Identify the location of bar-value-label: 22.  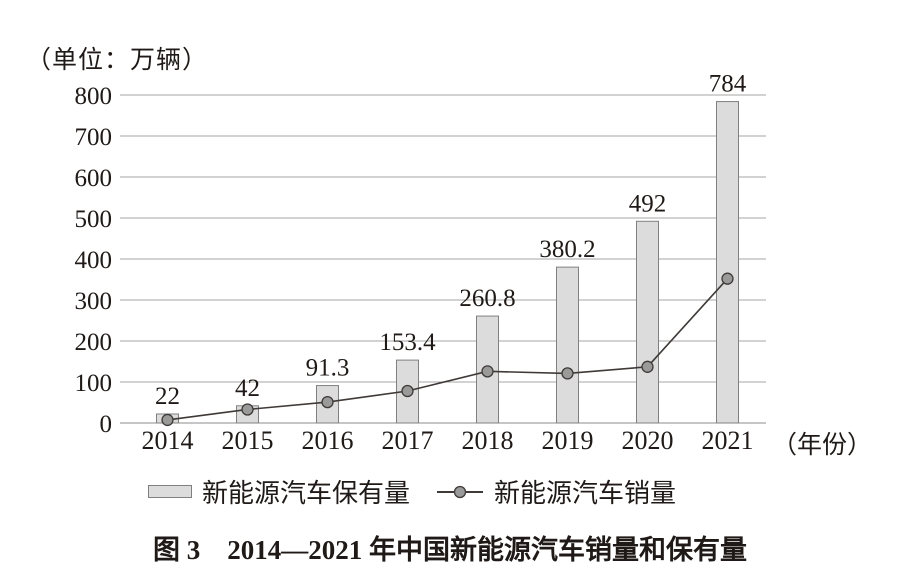
(167, 396).